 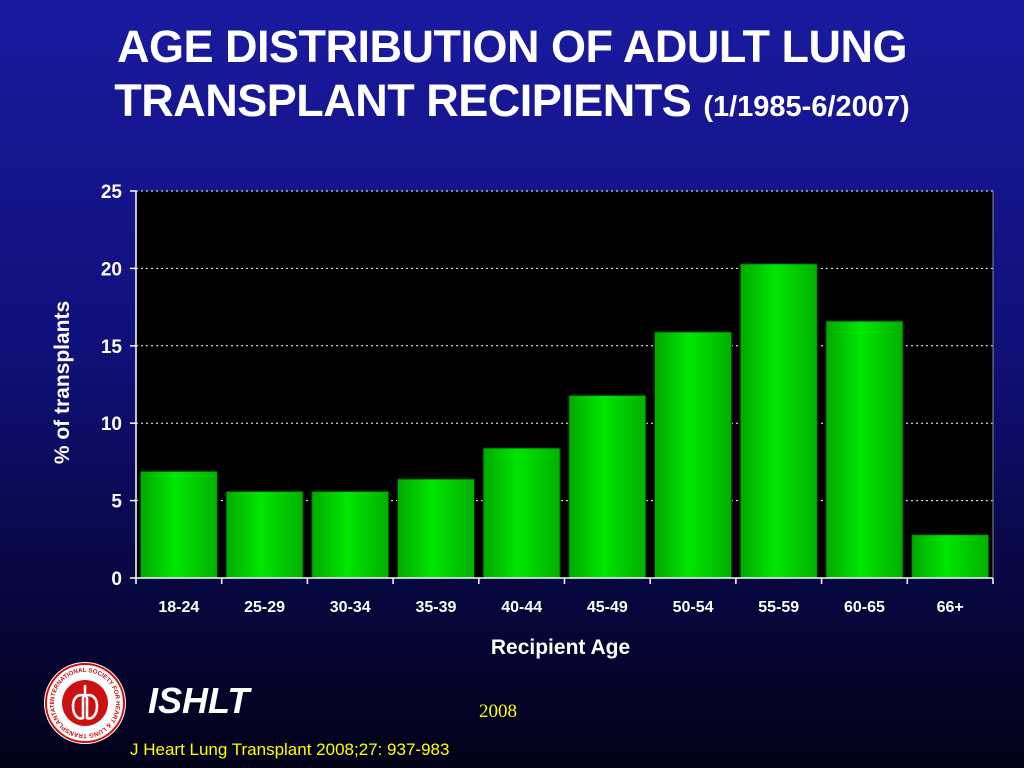 I want to click on x-tick-label-50-54: 50-54, so click(x=693, y=607).